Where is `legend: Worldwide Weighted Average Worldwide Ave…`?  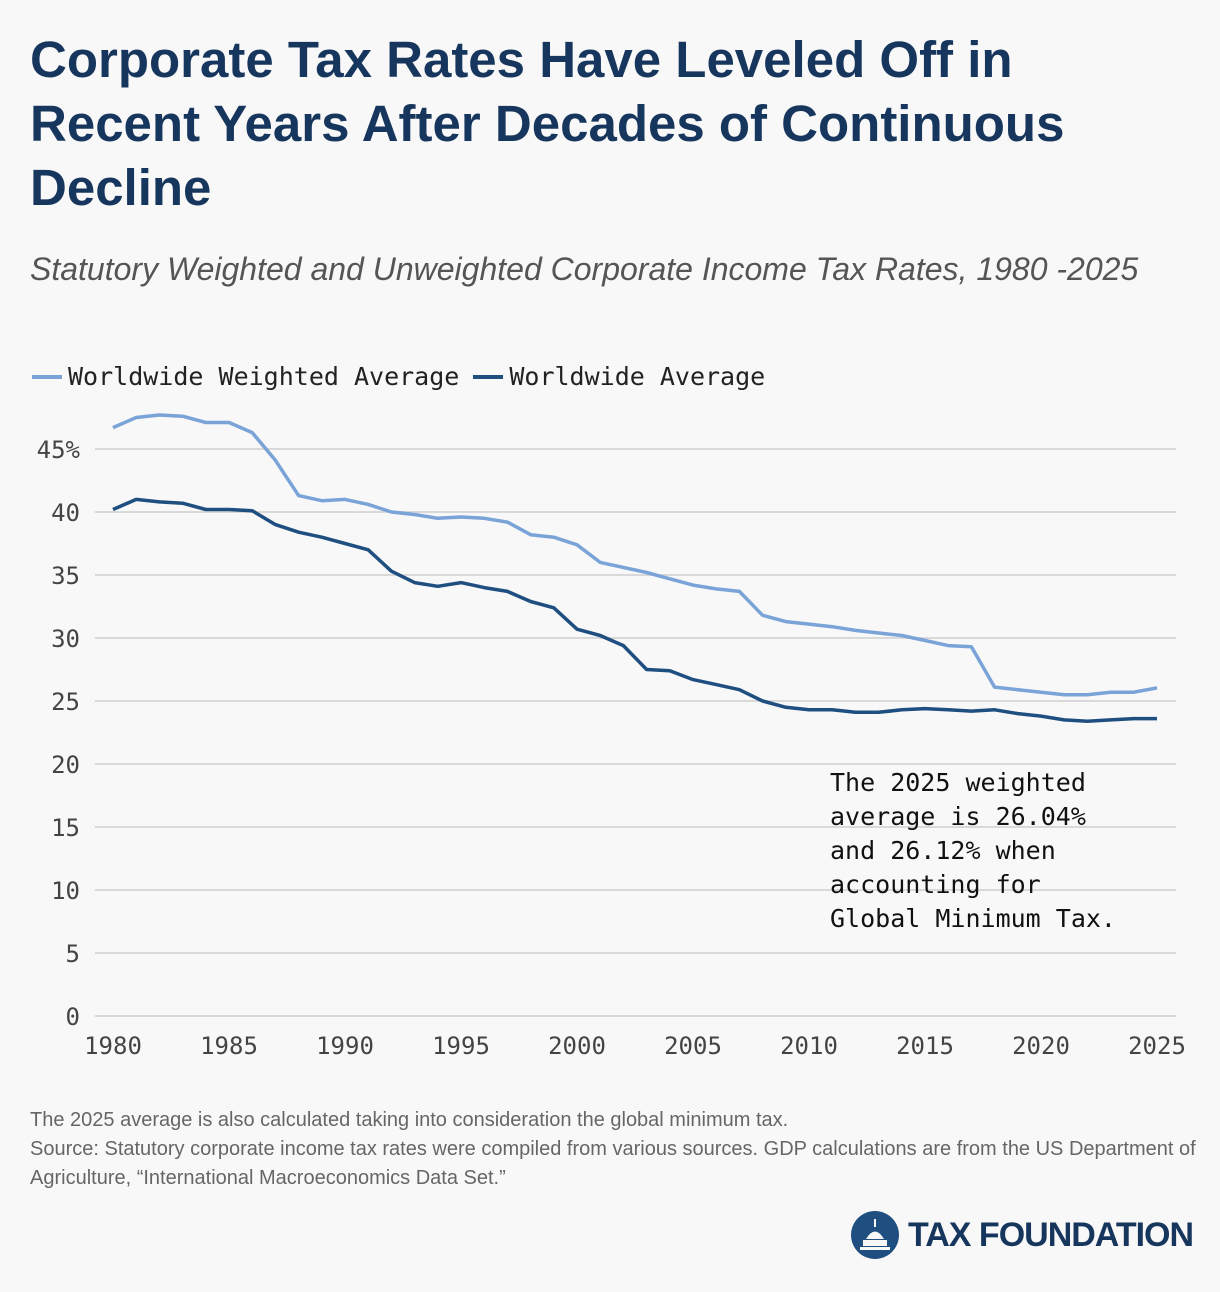
legend: Worldwide Weighted Average Worldwide Ave… is located at coordinates (398, 376).